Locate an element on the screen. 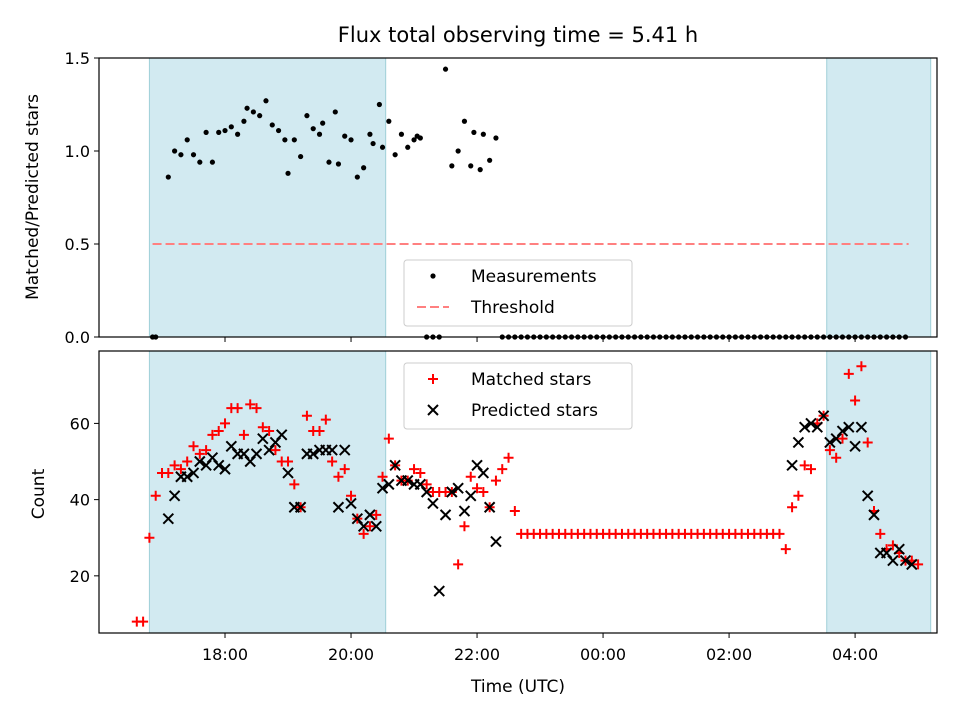 The image size is (960, 720). legend-label: Matched stars is located at coordinates (531, 380).